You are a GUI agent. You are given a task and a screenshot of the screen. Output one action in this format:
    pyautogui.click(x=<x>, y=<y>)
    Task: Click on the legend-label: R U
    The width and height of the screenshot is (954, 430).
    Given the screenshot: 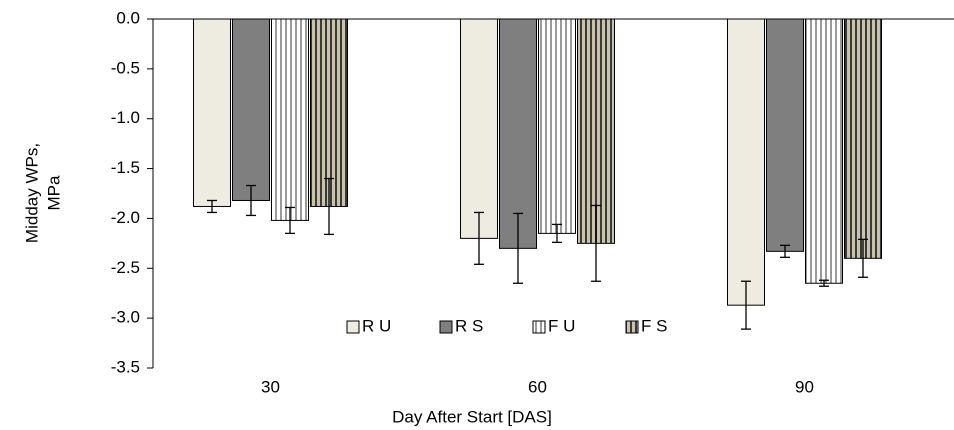 What is the action you would take?
    pyautogui.click(x=376, y=325)
    